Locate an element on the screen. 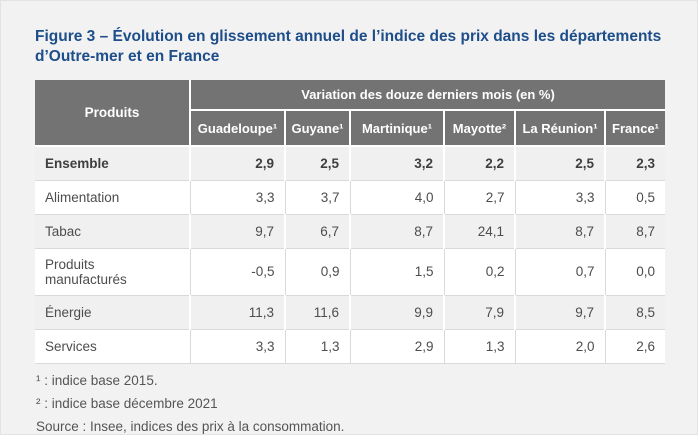 Image resolution: width=698 pixels, height=435 pixels. cell-value: 4,0 is located at coordinates (397, 197).